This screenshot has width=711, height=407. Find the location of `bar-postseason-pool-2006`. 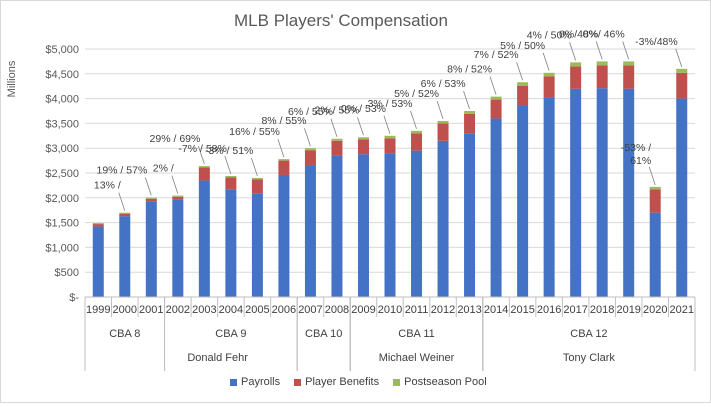

bar-postseason-pool-2006 is located at coordinates (284, 160).